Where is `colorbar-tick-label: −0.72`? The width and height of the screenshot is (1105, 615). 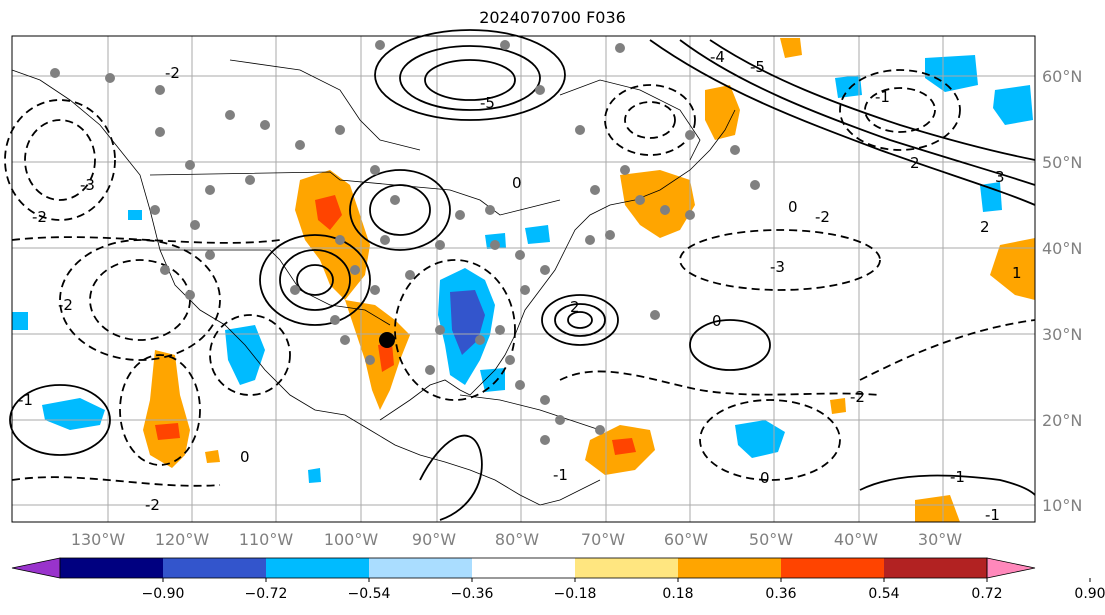
colorbar-tick-label: −0.72 is located at coordinates (266, 594).